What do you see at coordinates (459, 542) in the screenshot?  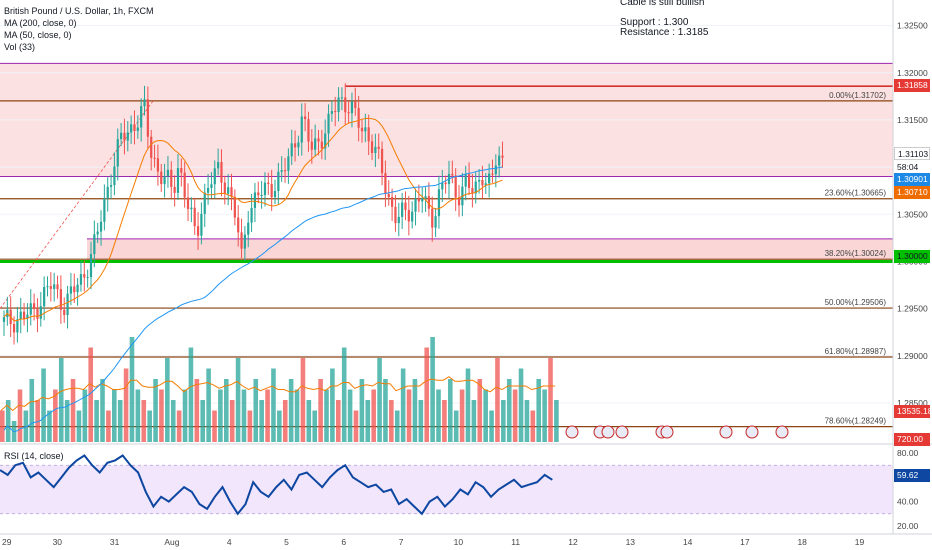 I see `date-tick-label: 10` at bounding box center [459, 542].